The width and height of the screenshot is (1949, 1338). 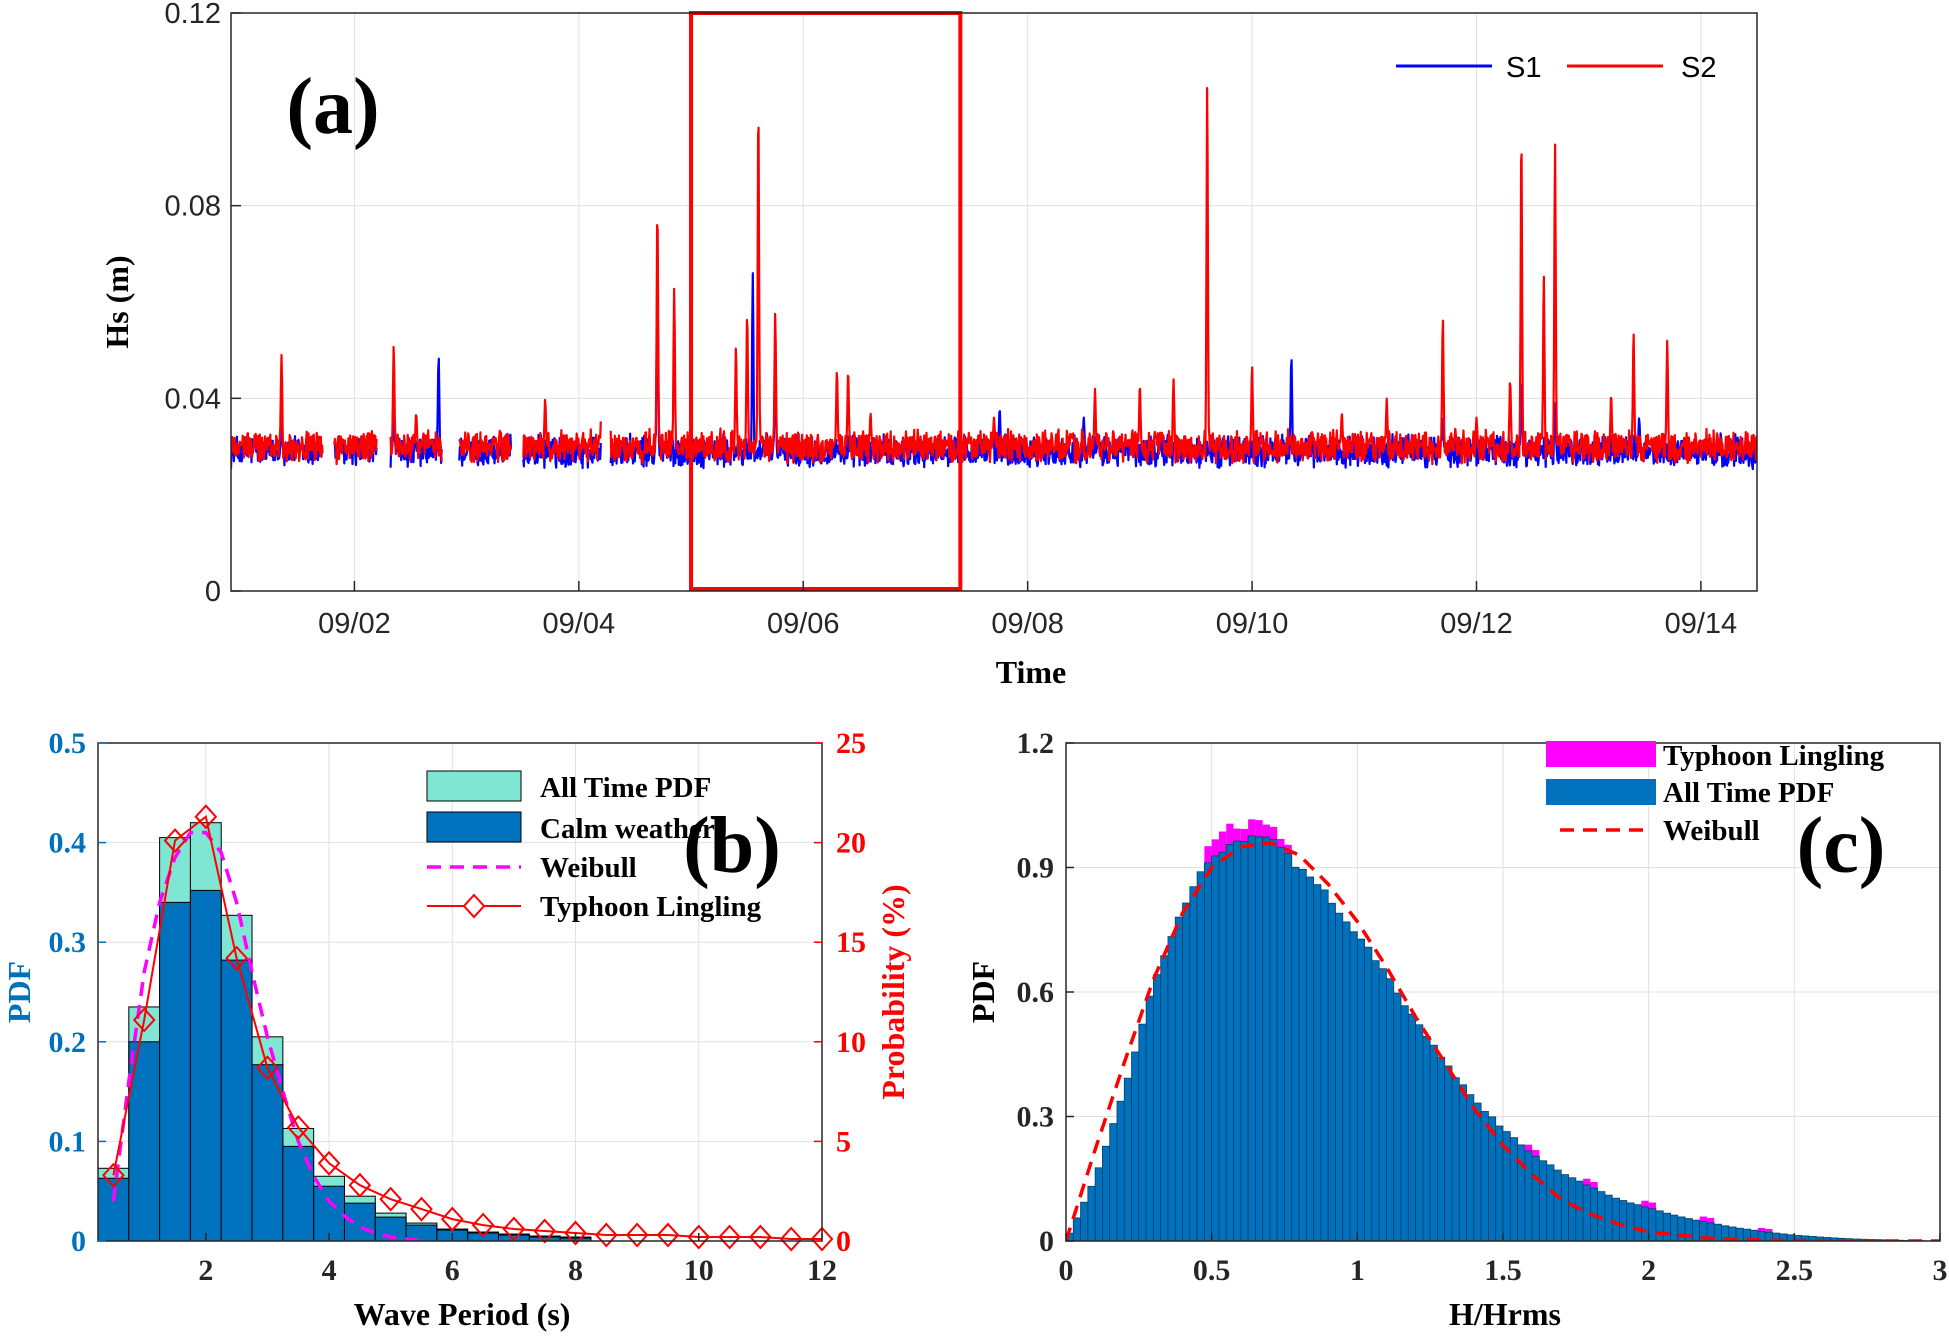 I want to click on y-tick-label: 0.1, so click(x=68, y=1141).